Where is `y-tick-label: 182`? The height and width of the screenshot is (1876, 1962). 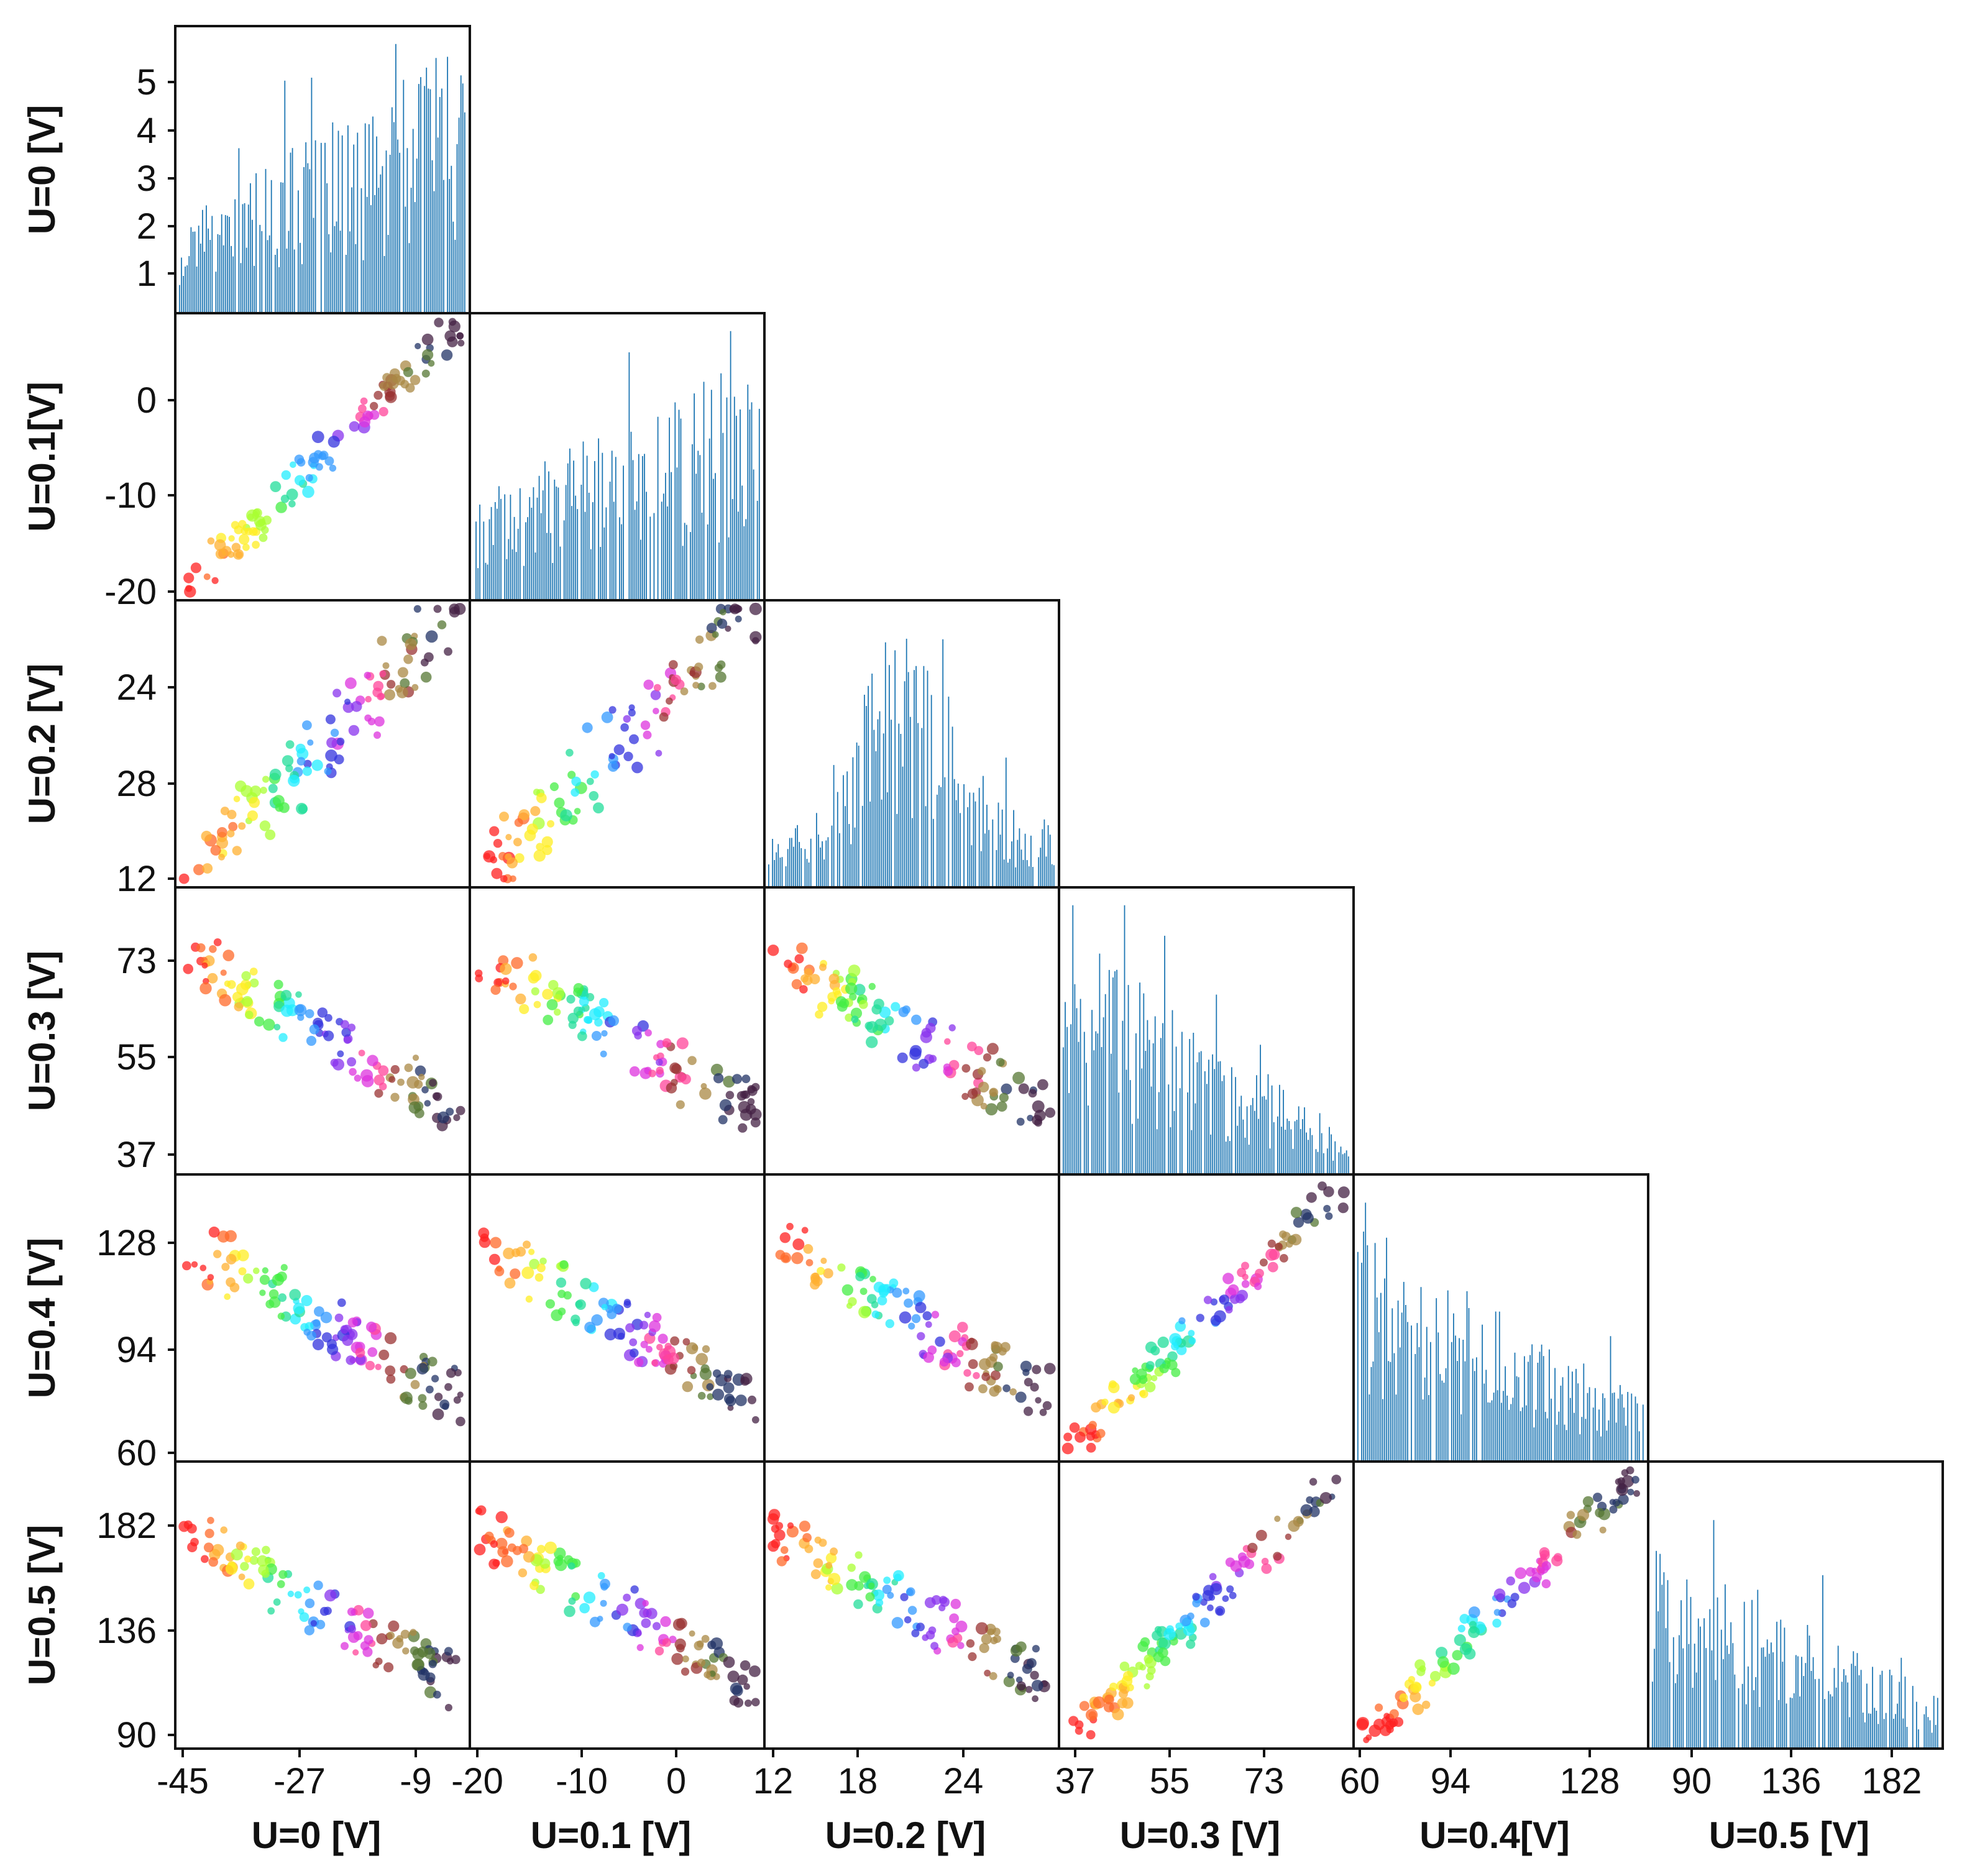
y-tick-label: 182 is located at coordinates (126, 1526).